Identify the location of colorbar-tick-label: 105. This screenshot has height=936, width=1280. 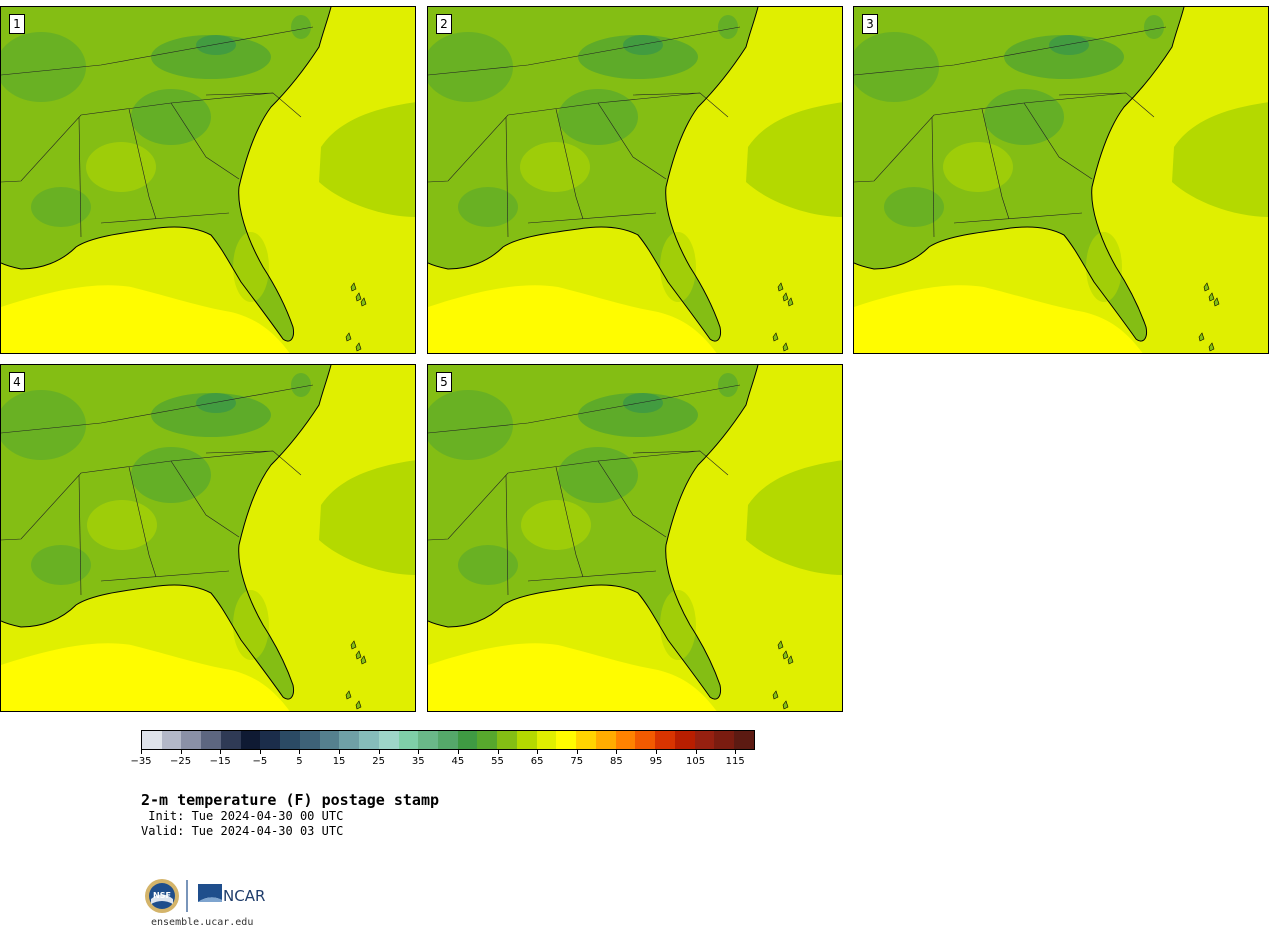
(696, 761).